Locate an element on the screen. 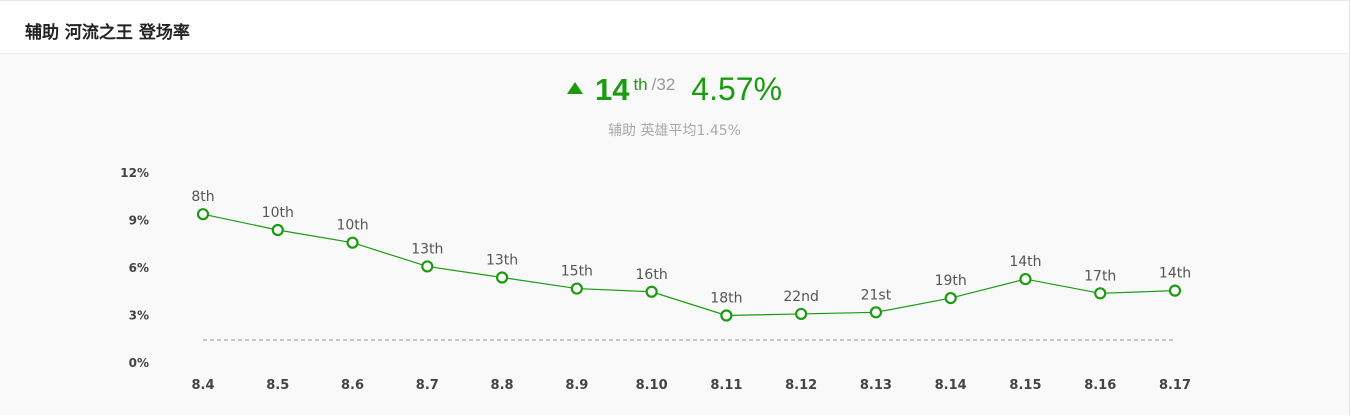 Image resolution: width=1351 pixels, height=416 pixels. role-average-text: 辅助 英雄平均1.45% is located at coordinates (674, 131).